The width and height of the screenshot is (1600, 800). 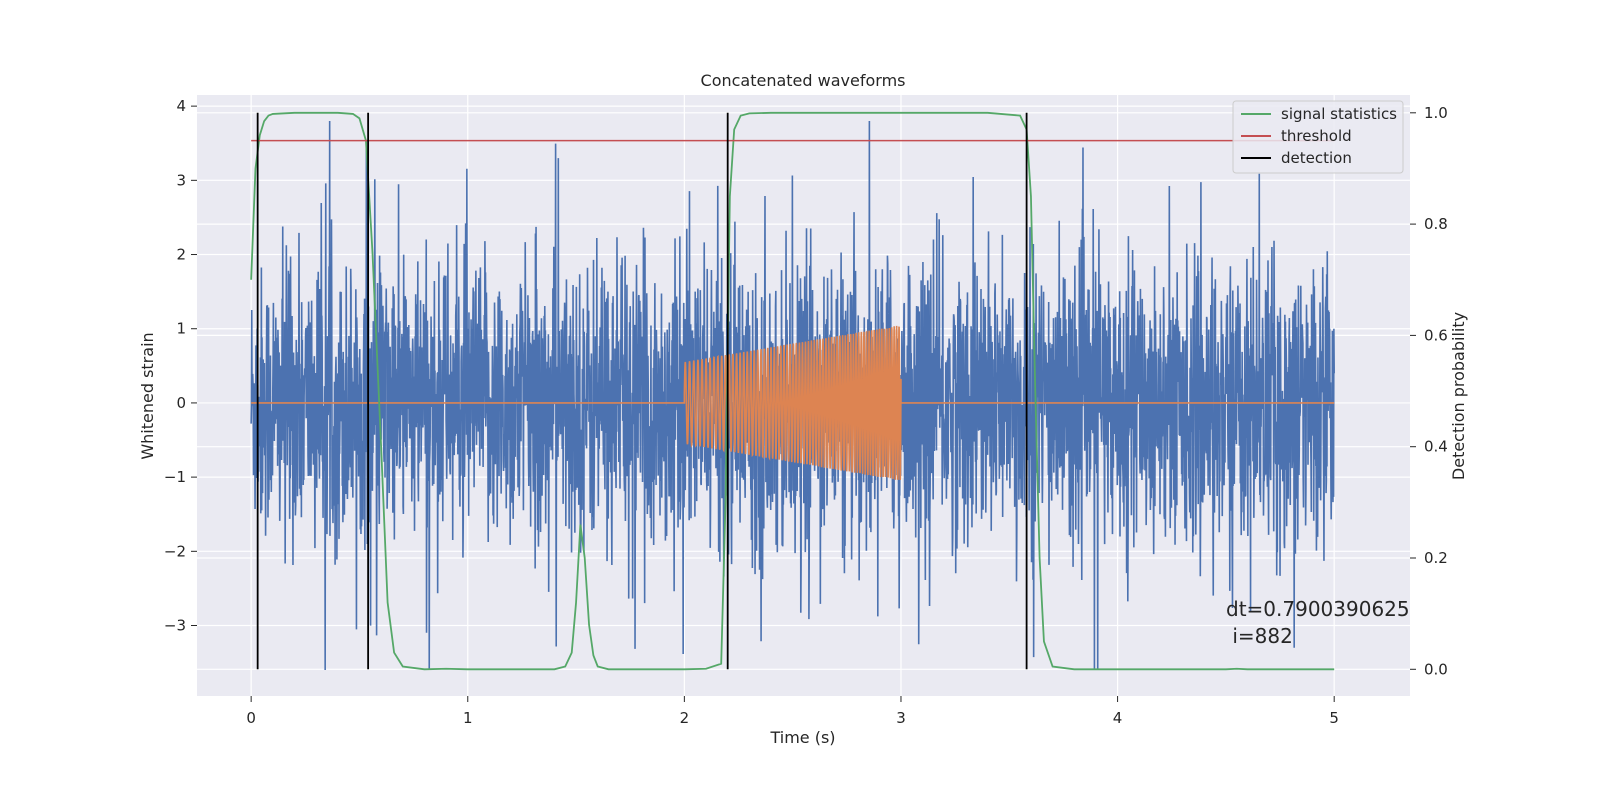 What do you see at coordinates (1316, 158) in the screenshot?
I see `legend-label: detection` at bounding box center [1316, 158].